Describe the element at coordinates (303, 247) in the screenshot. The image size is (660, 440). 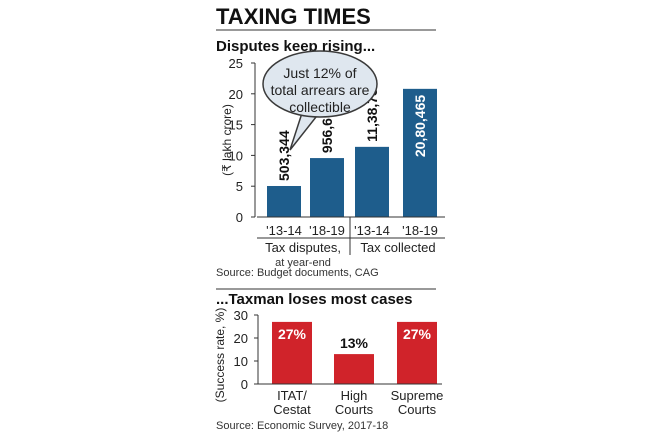
I see `chart1-group-label: Tax disputes,` at that location.